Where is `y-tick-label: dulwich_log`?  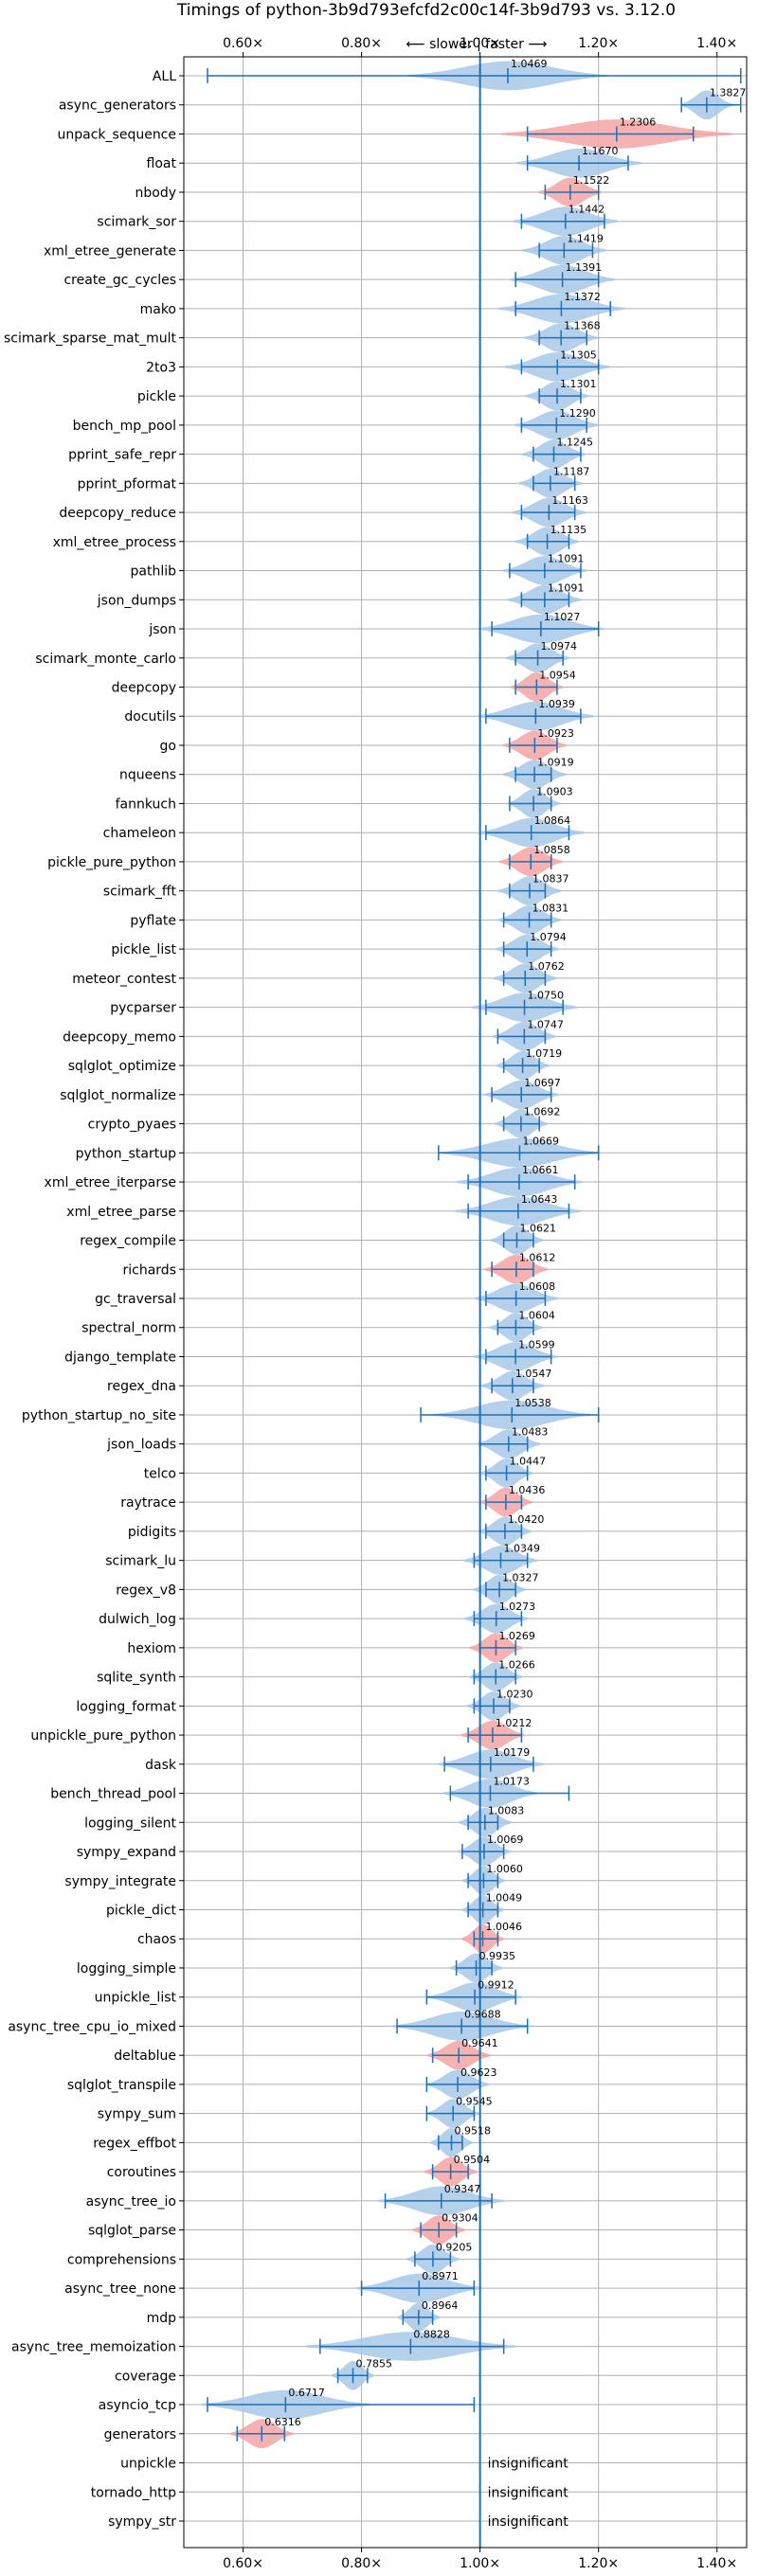
y-tick-label: dulwich_log is located at coordinates (137, 1619).